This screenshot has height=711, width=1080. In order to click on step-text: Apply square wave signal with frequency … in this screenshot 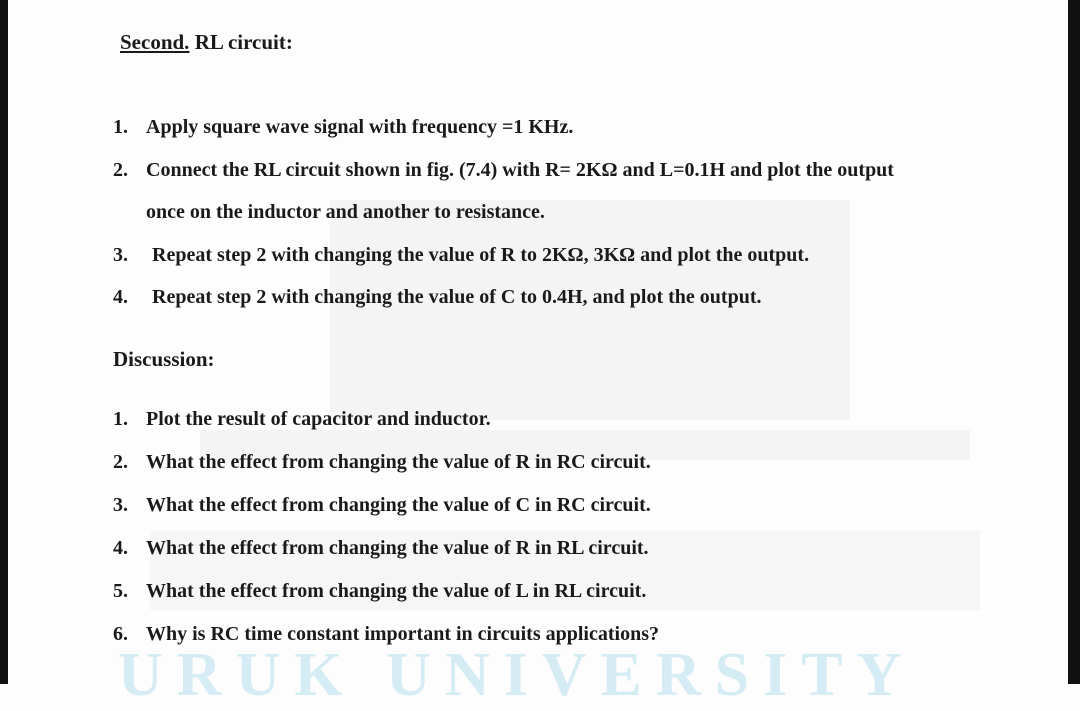, I will do `click(360, 127)`.